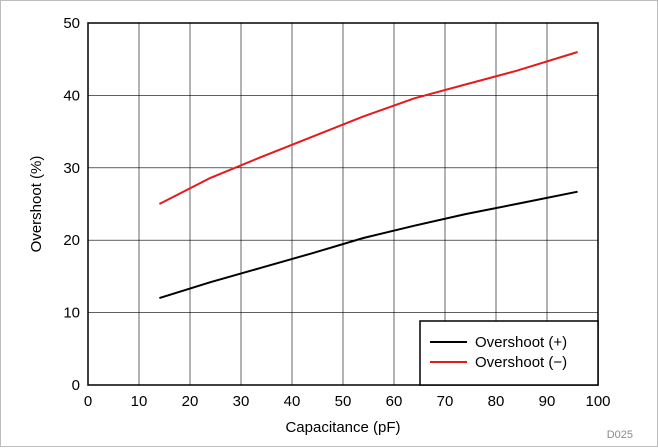 Image resolution: width=658 pixels, height=448 pixels. Describe the element at coordinates (521, 362) in the screenshot. I see `legend-label-overshoot-negative: Overshoot (−)` at that location.